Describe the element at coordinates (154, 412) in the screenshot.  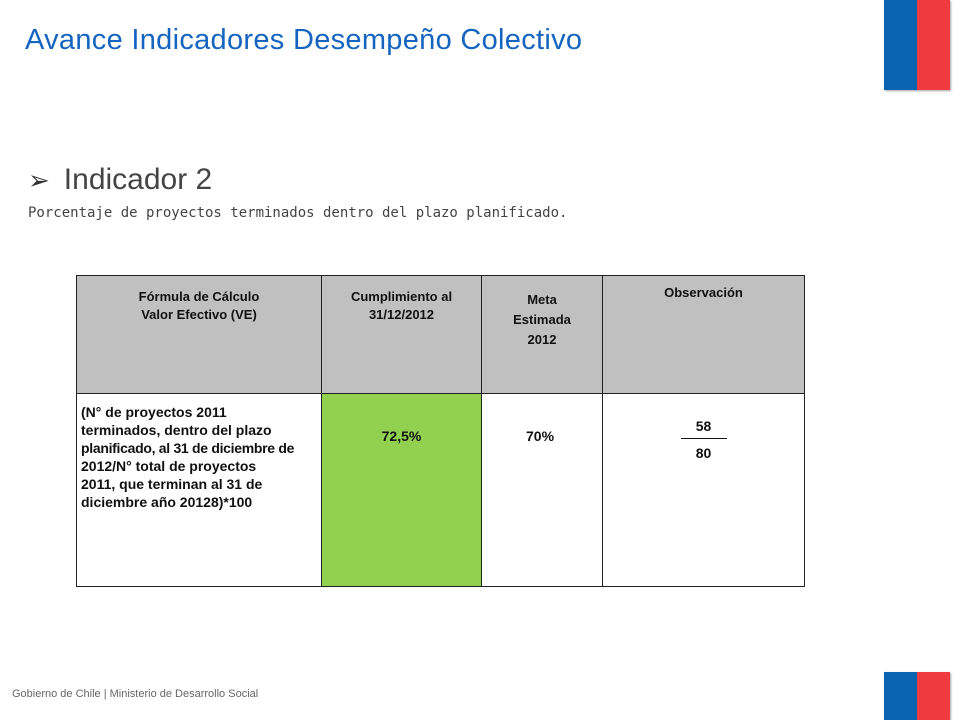
I see `formula-line: (N° de proyectos 2011` at that location.